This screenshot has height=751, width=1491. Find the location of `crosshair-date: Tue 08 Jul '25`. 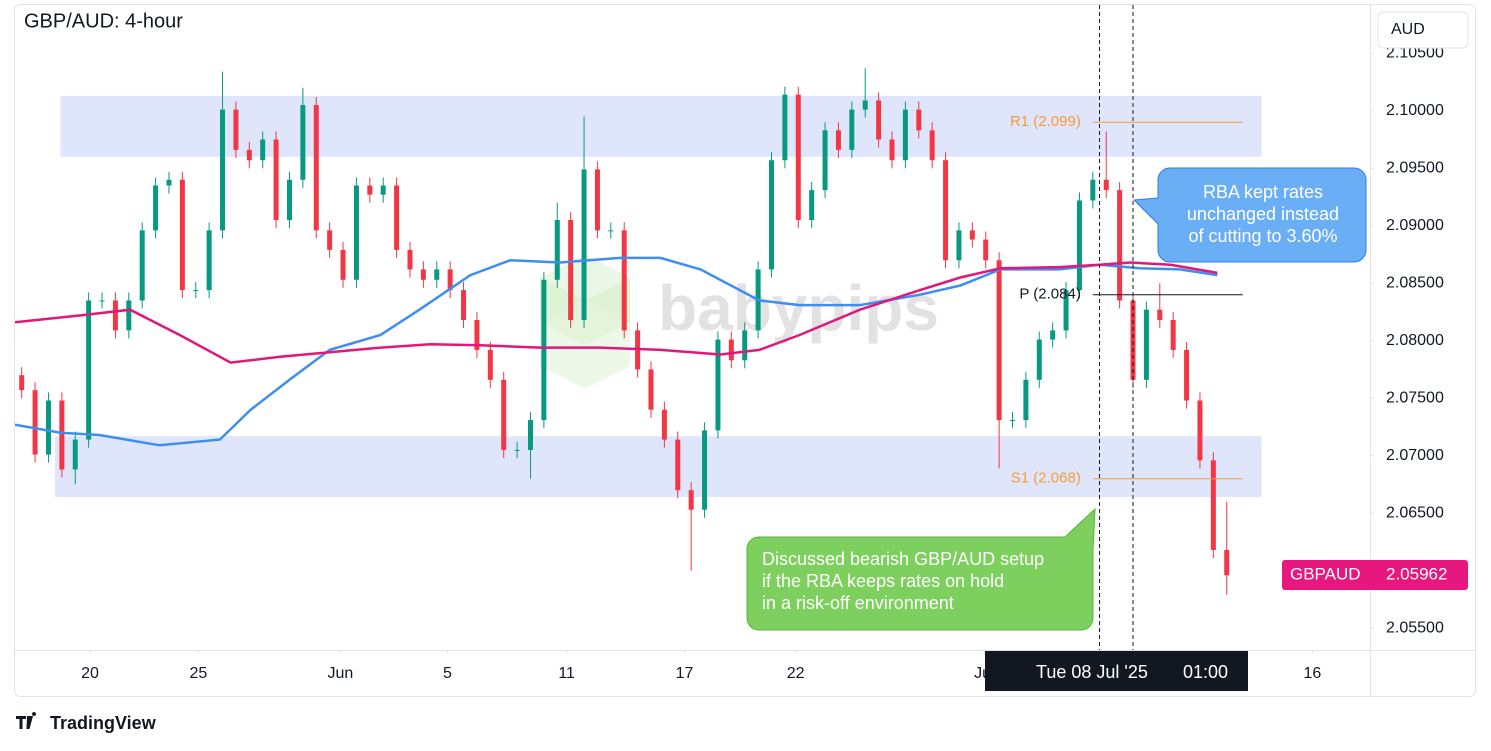

crosshair-date: Tue 08 Jul '25 is located at coordinates (1092, 672).